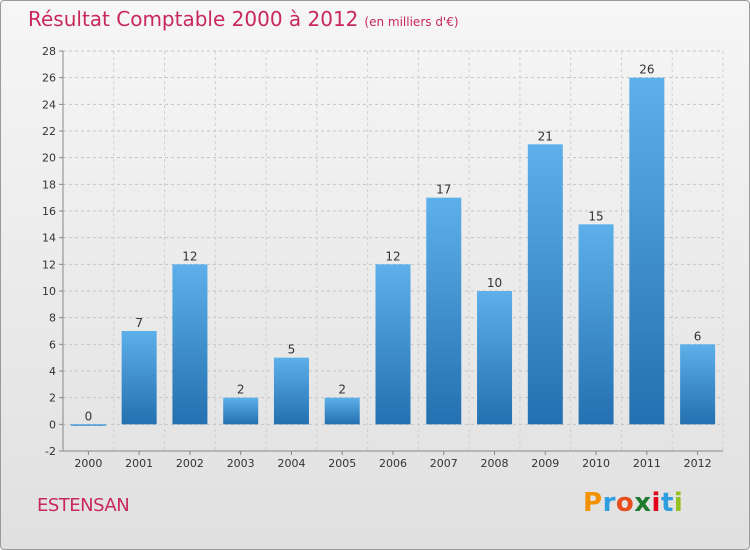 This screenshot has width=750, height=550. Describe the element at coordinates (139, 323) in the screenshot. I see `bar-value-label: 7` at that location.